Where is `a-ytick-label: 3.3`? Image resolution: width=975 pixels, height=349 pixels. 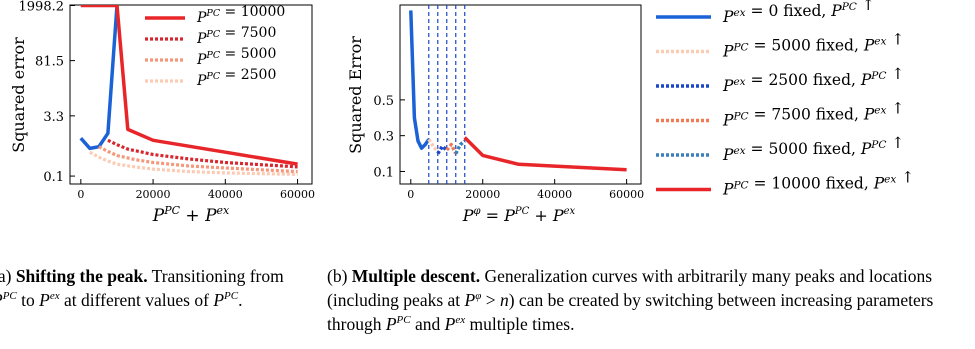
a-ytick-label: 3.3 is located at coordinates (53, 117).